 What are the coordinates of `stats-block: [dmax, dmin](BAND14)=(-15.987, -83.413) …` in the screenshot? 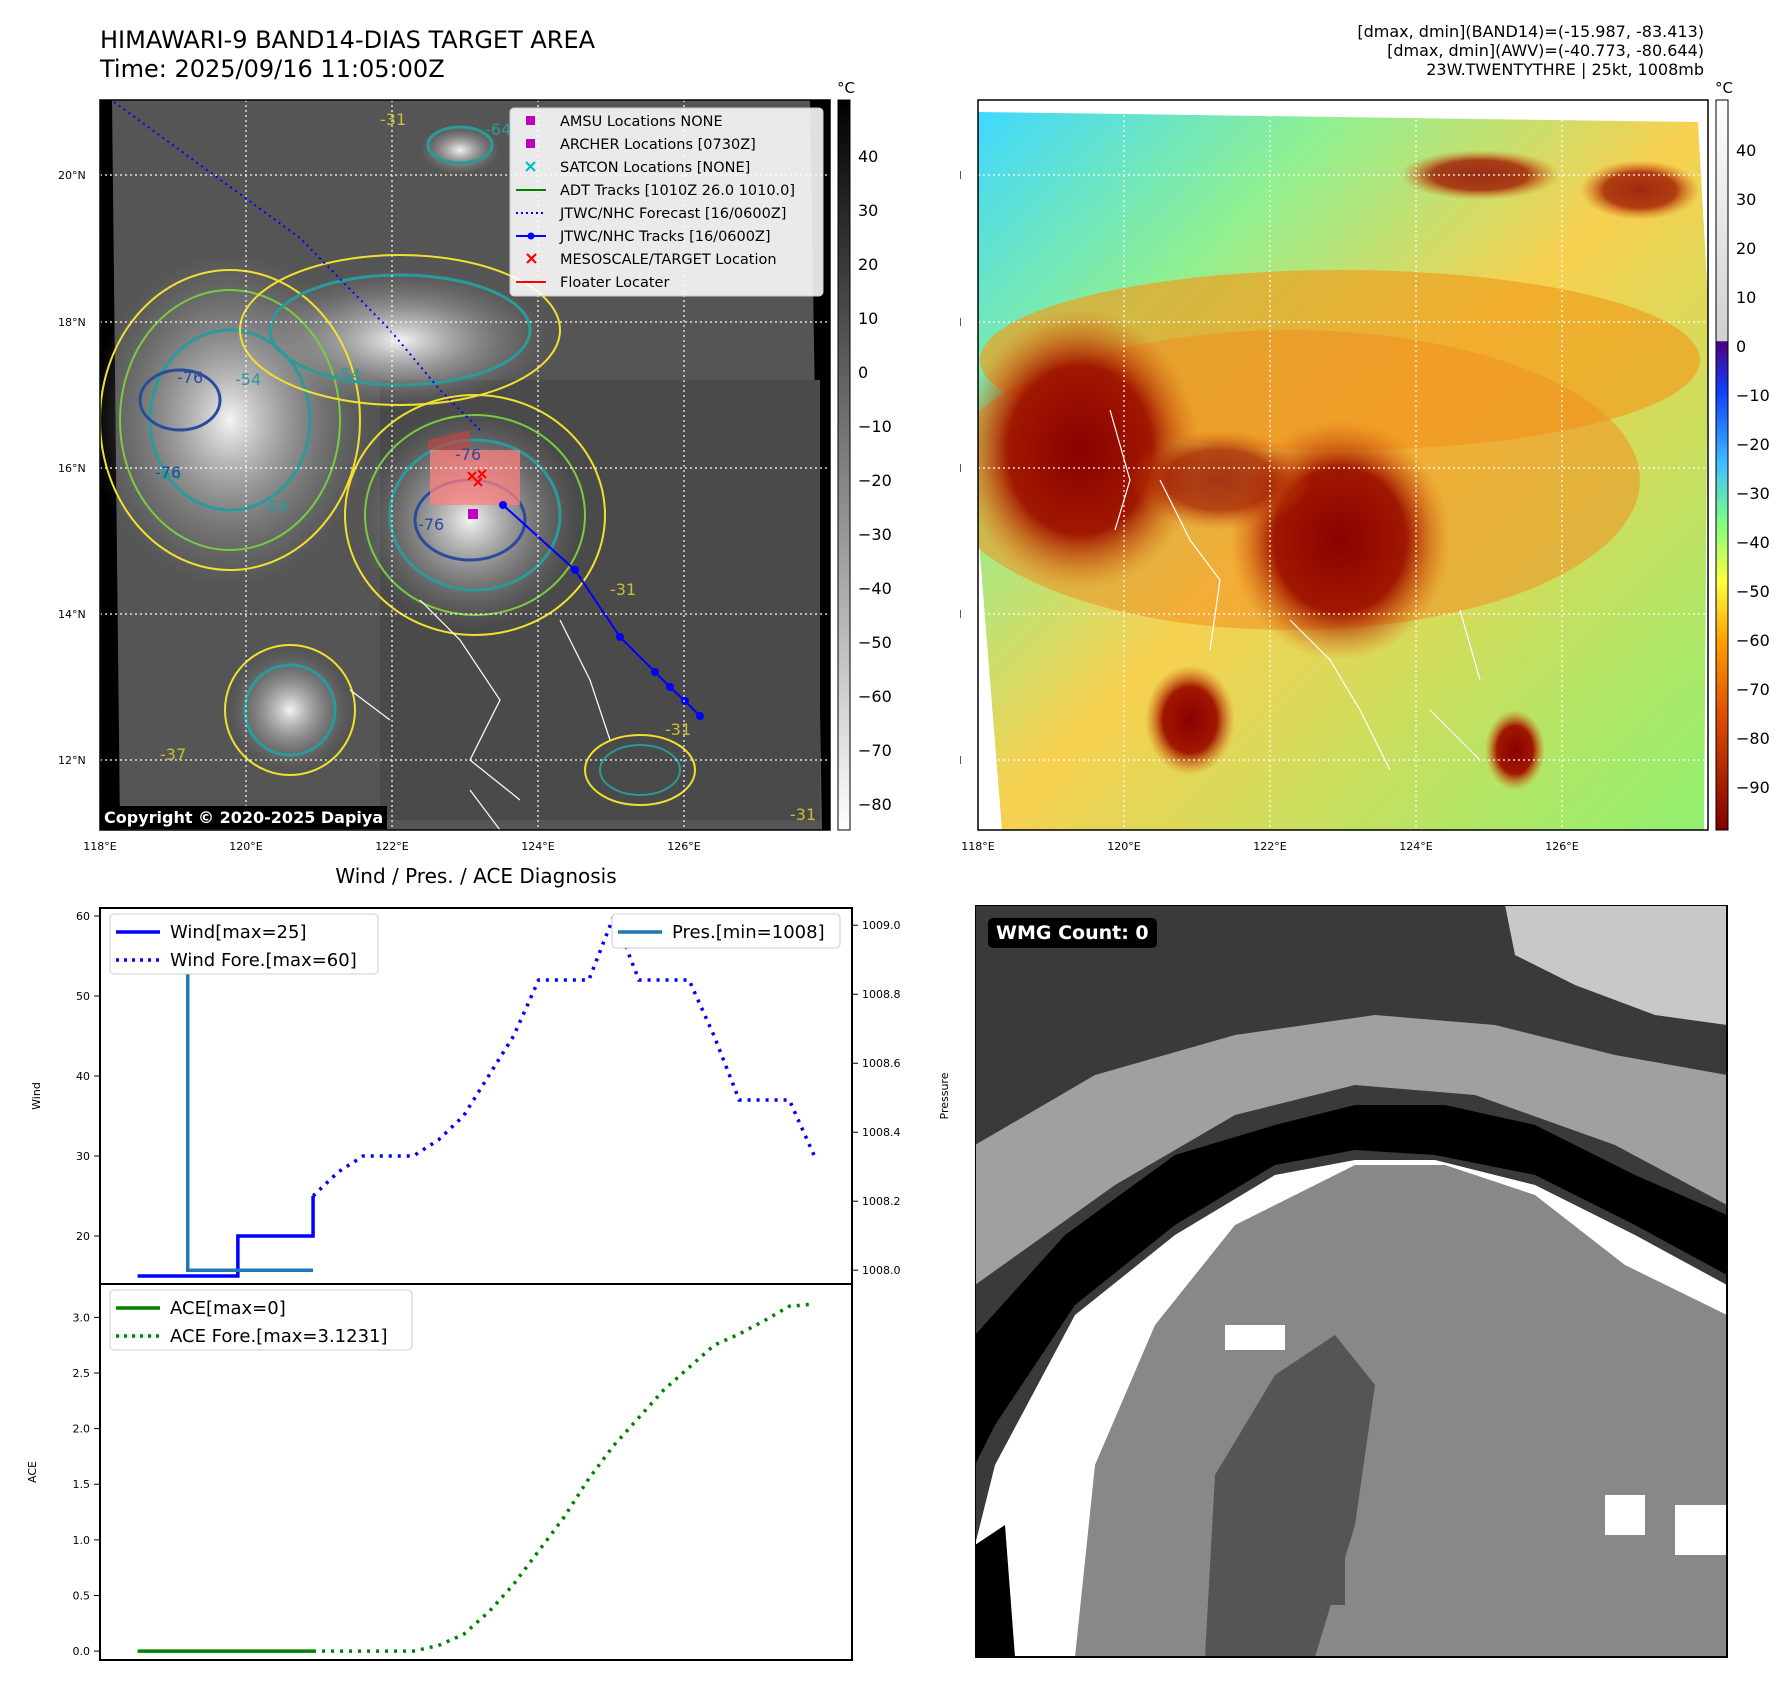 It's located at (1530, 50).